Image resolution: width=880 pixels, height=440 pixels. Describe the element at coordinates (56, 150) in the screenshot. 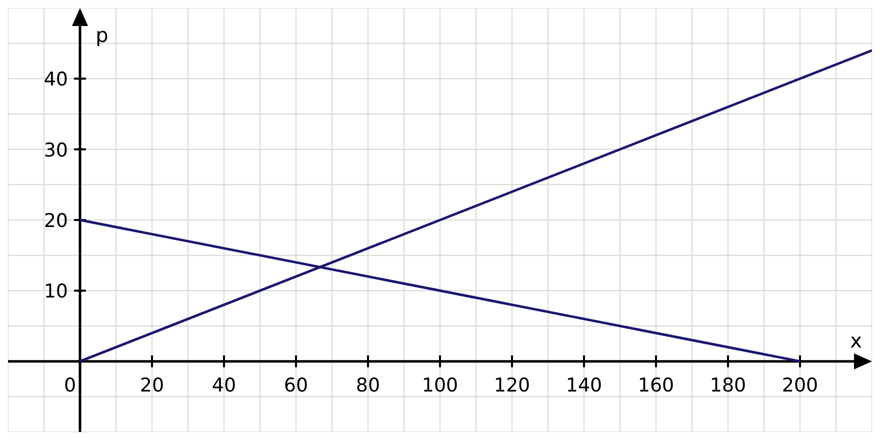

I see `y-tick-label: 30` at that location.